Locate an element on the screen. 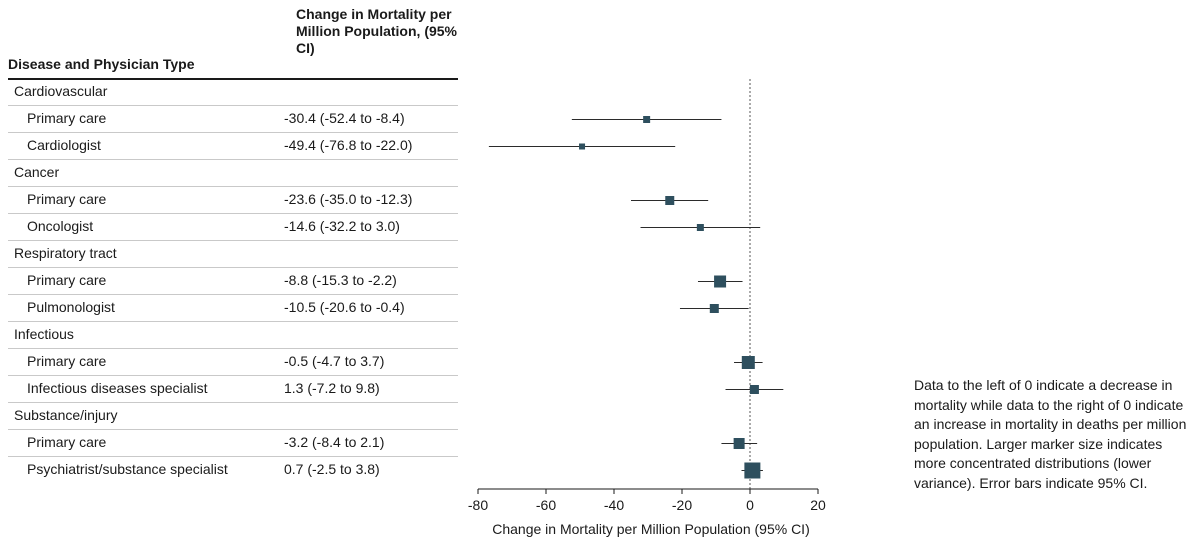 This screenshot has width=1196, height=559. table-row: Primary care -30.4 (-52.4 to -8.4) is located at coordinates (233, 119).